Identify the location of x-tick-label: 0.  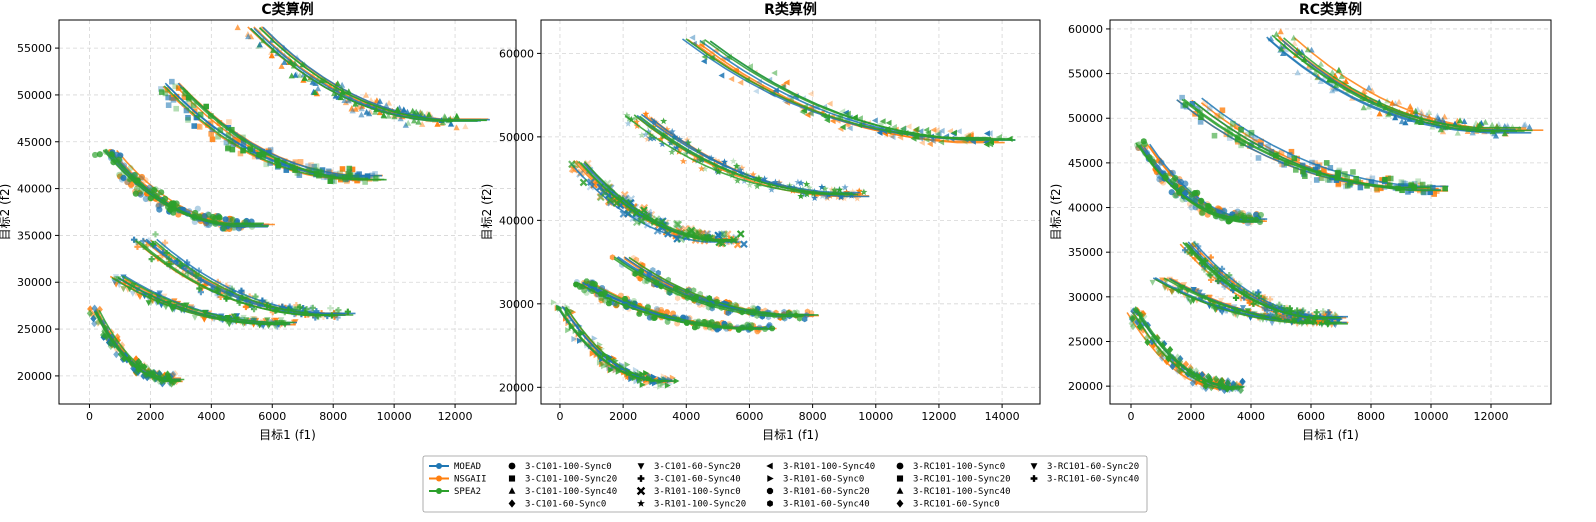
(559, 416).